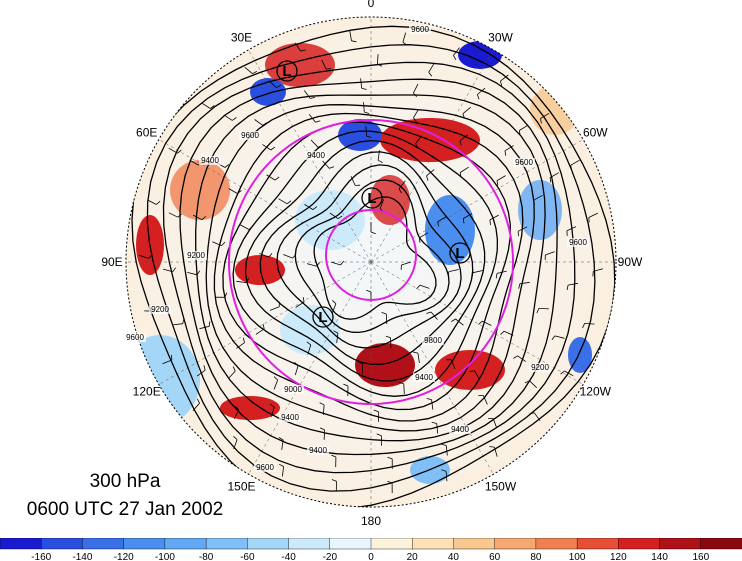 This screenshot has height=561, width=742. Describe the element at coordinates (371, 255) in the screenshot. I see `inner-lat-ring` at that location.